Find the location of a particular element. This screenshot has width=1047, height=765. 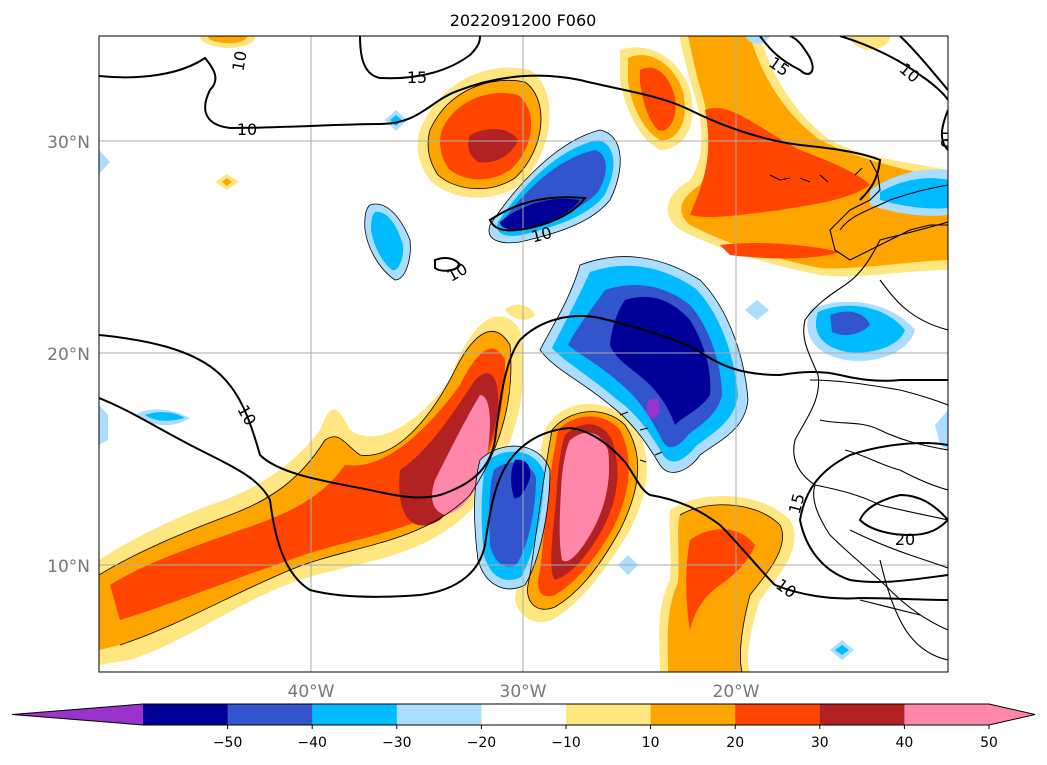

lon-label: 30°W is located at coordinates (523, 692).